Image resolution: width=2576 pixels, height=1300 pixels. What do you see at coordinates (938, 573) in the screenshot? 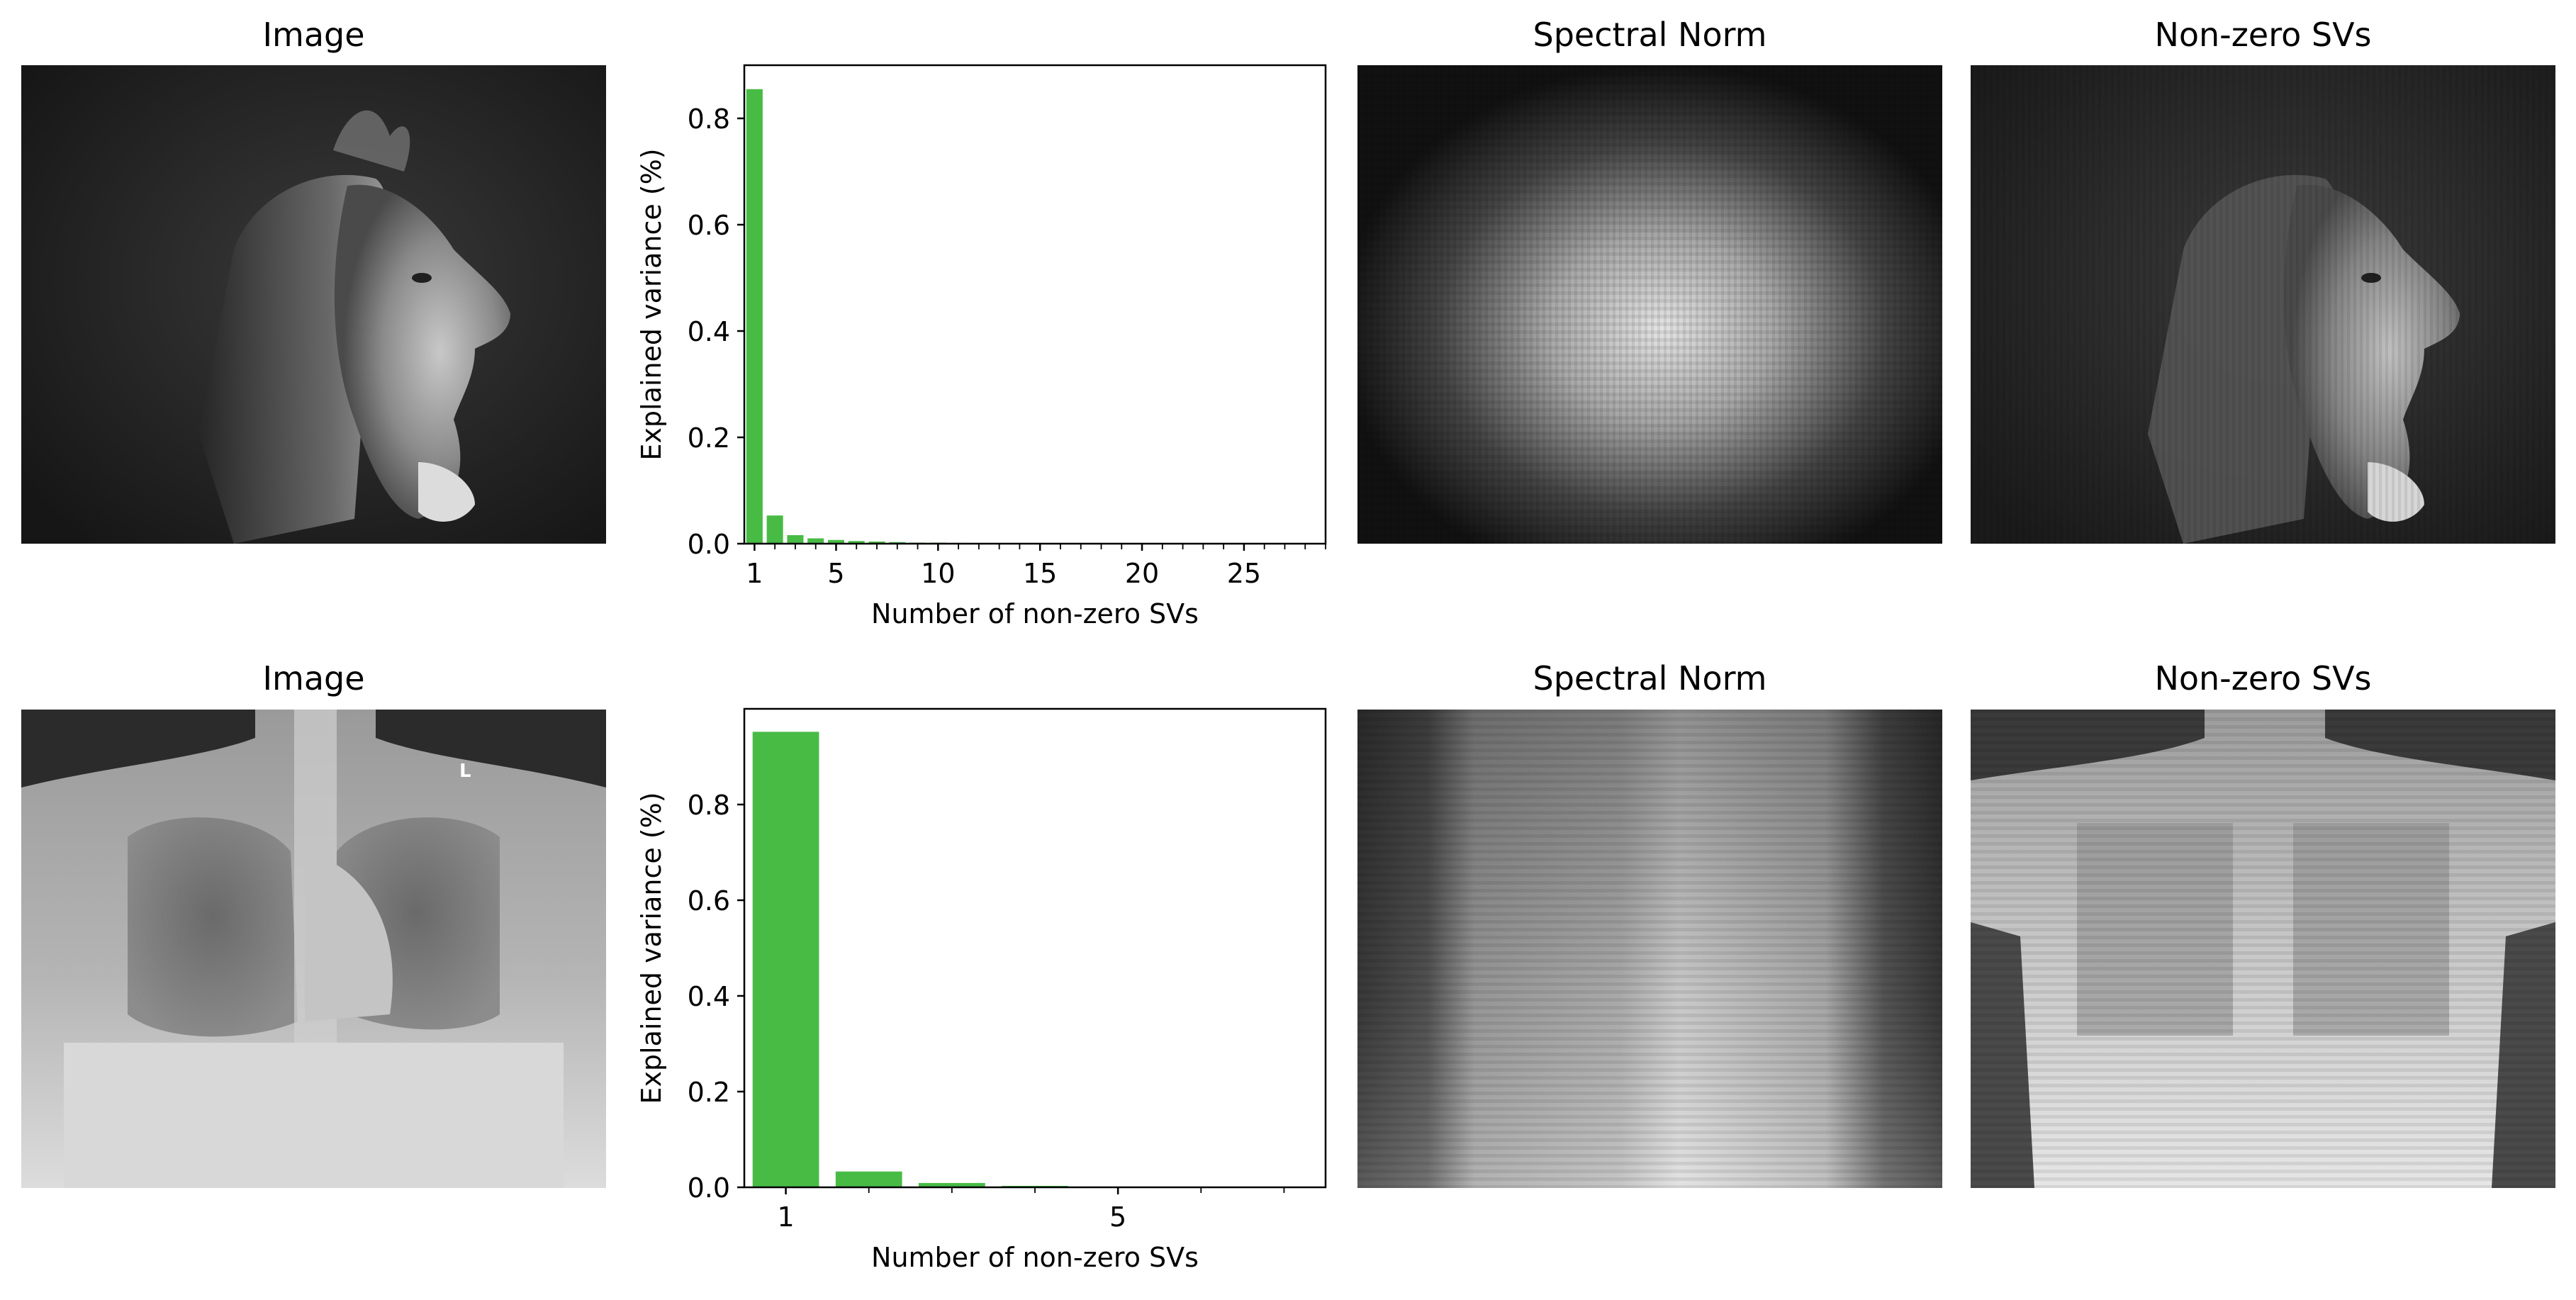
I see `x-tick-label: 10` at bounding box center [938, 573].